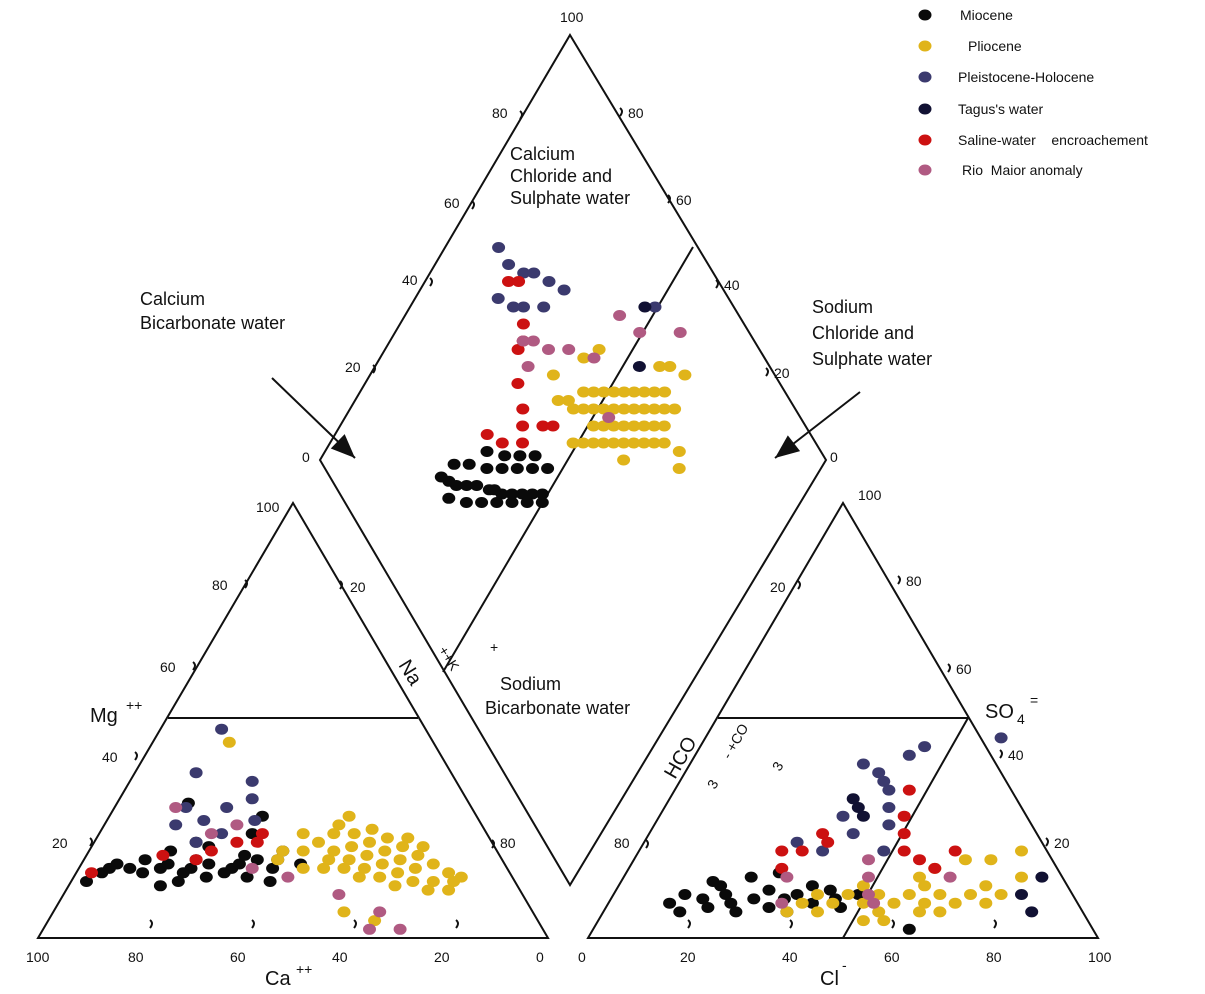  I want to click on diamond-left-tick, so click(431, 282).